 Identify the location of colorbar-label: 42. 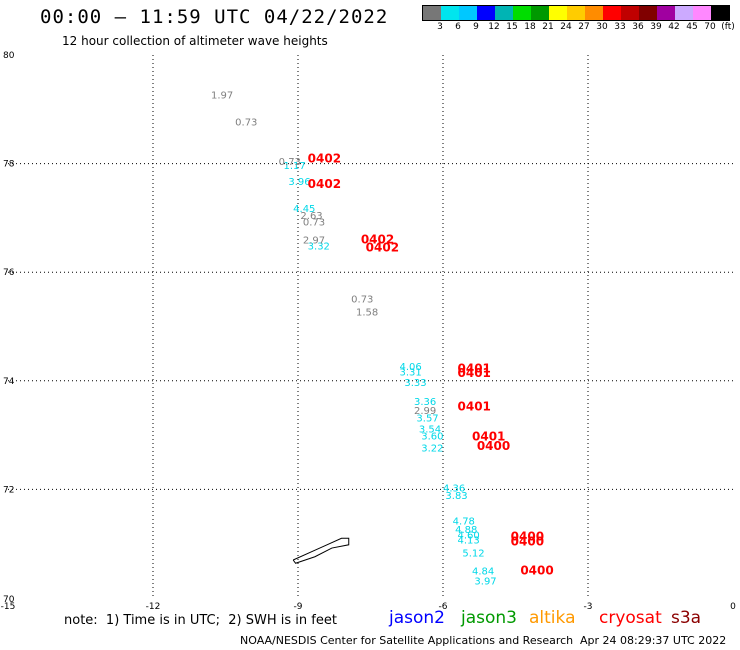
(674, 27).